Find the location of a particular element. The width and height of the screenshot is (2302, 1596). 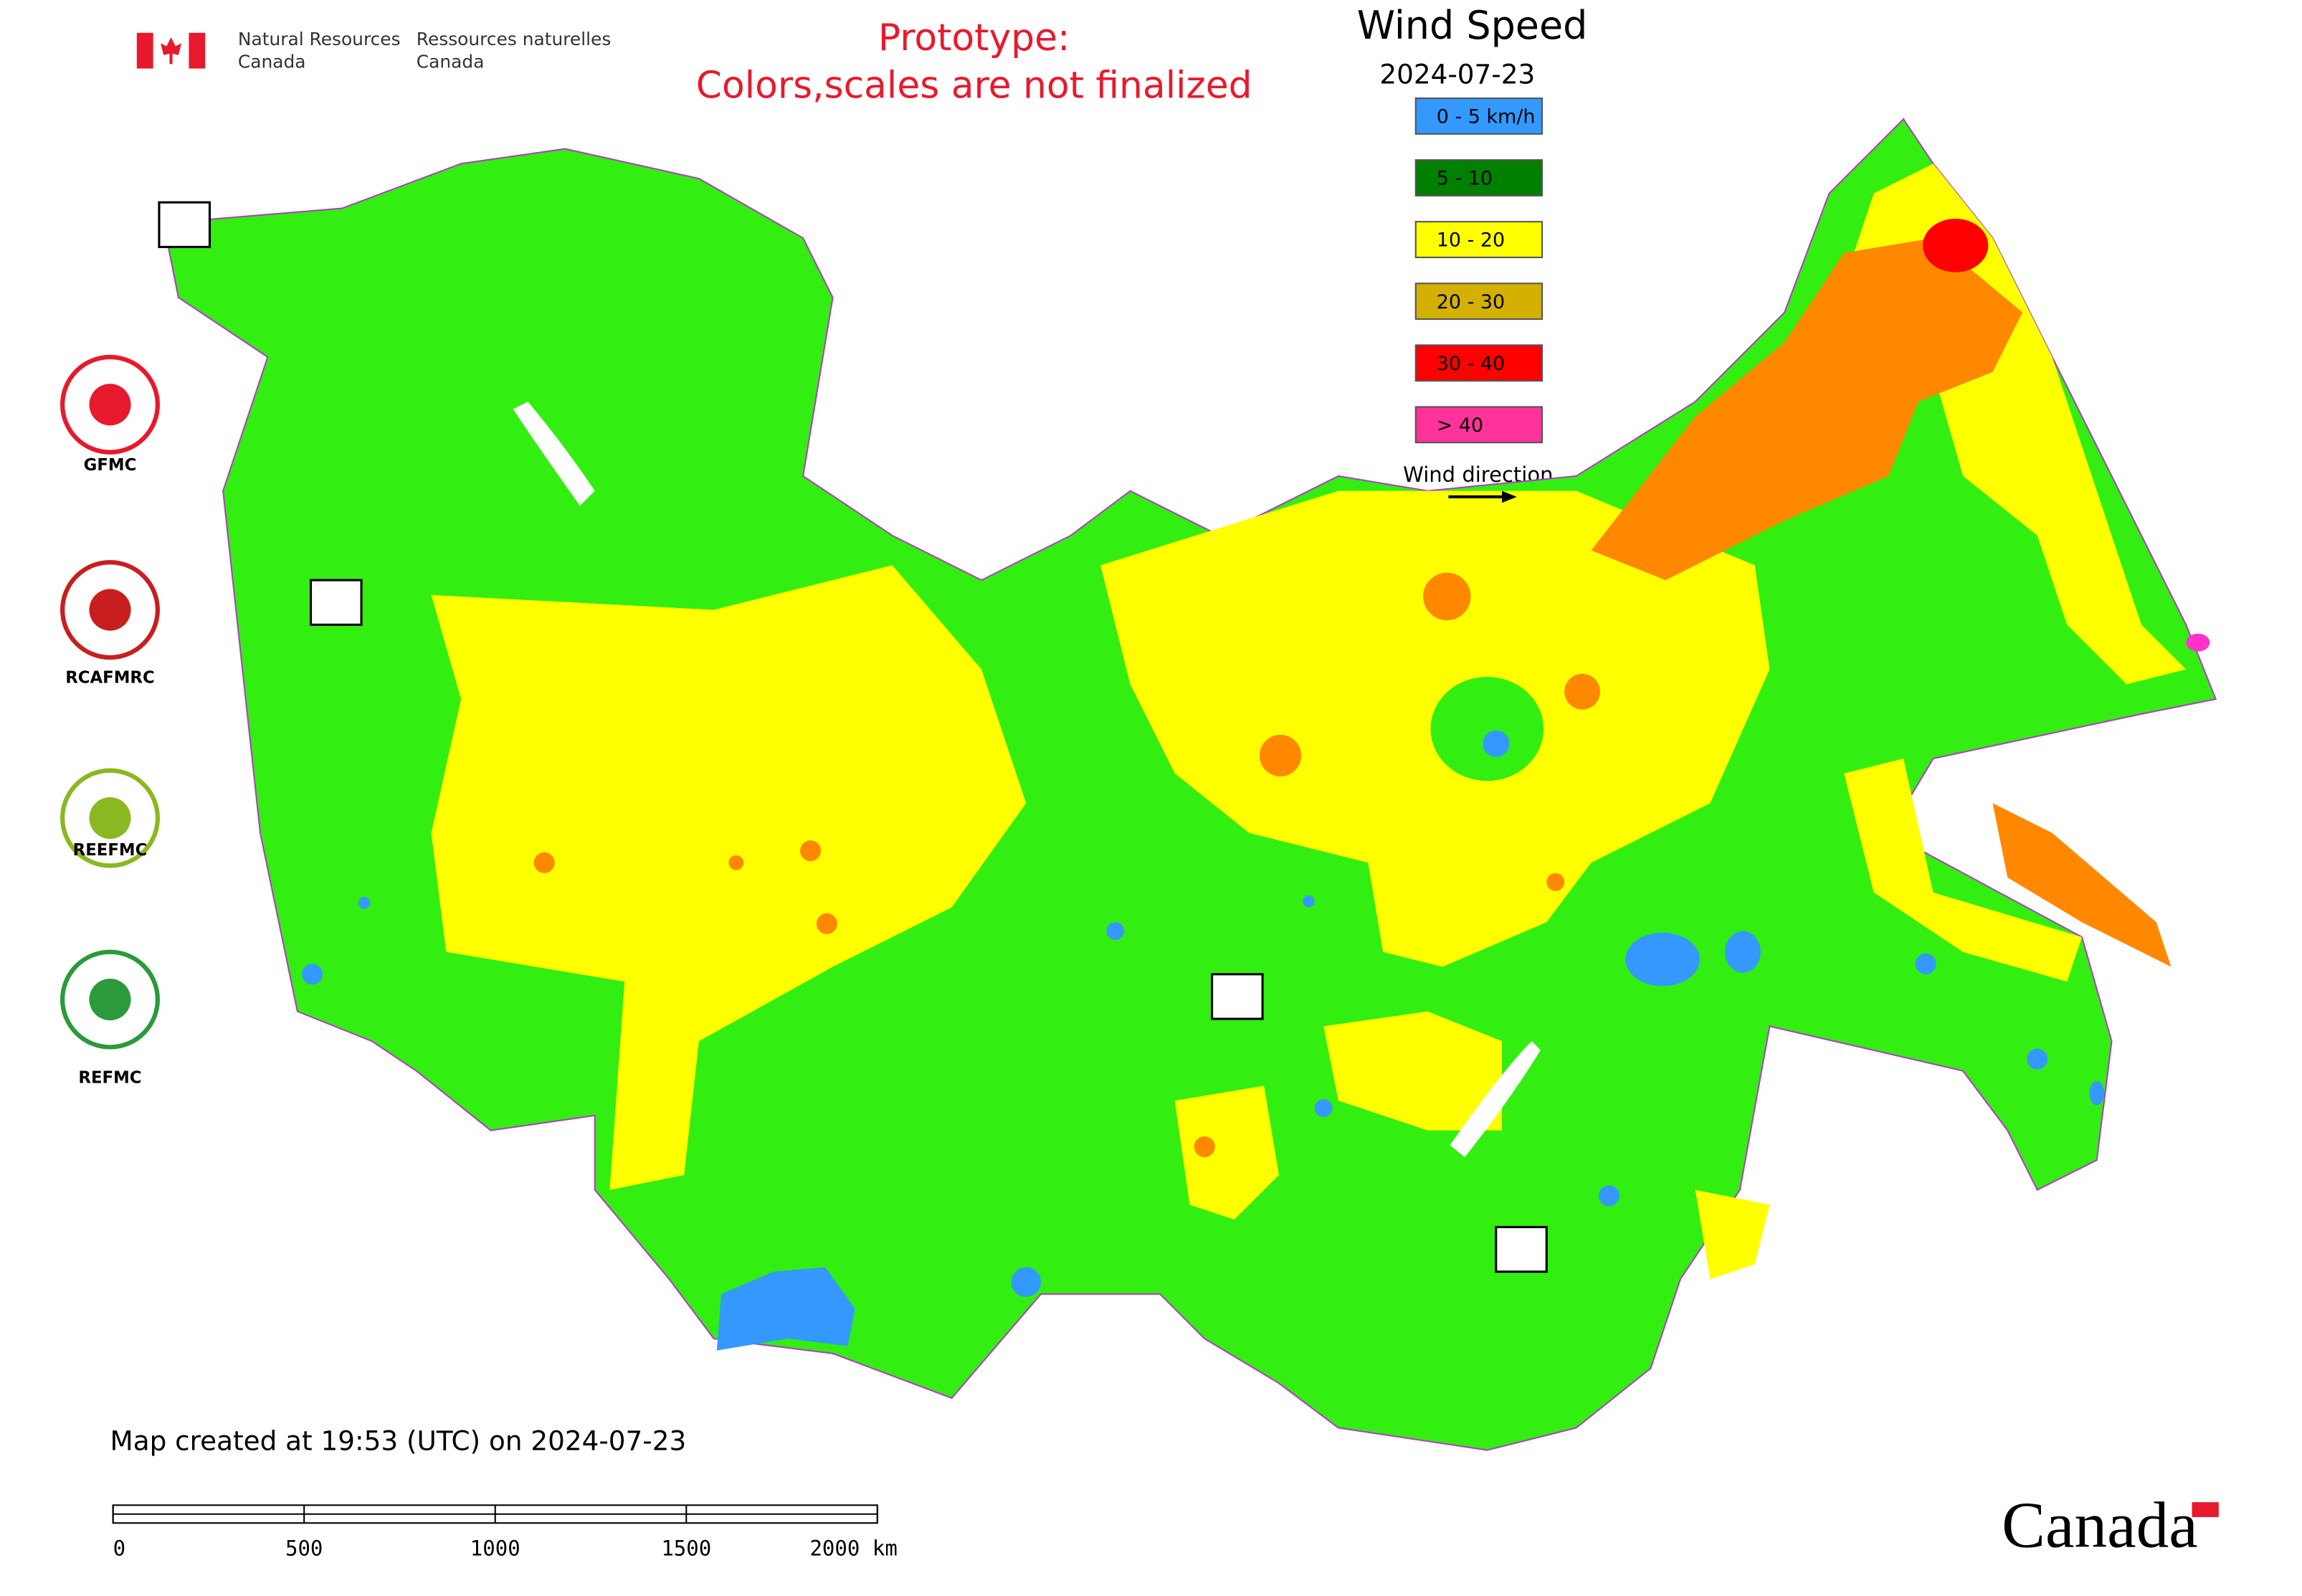

logo-label: REEFMC is located at coordinates (111, 850).